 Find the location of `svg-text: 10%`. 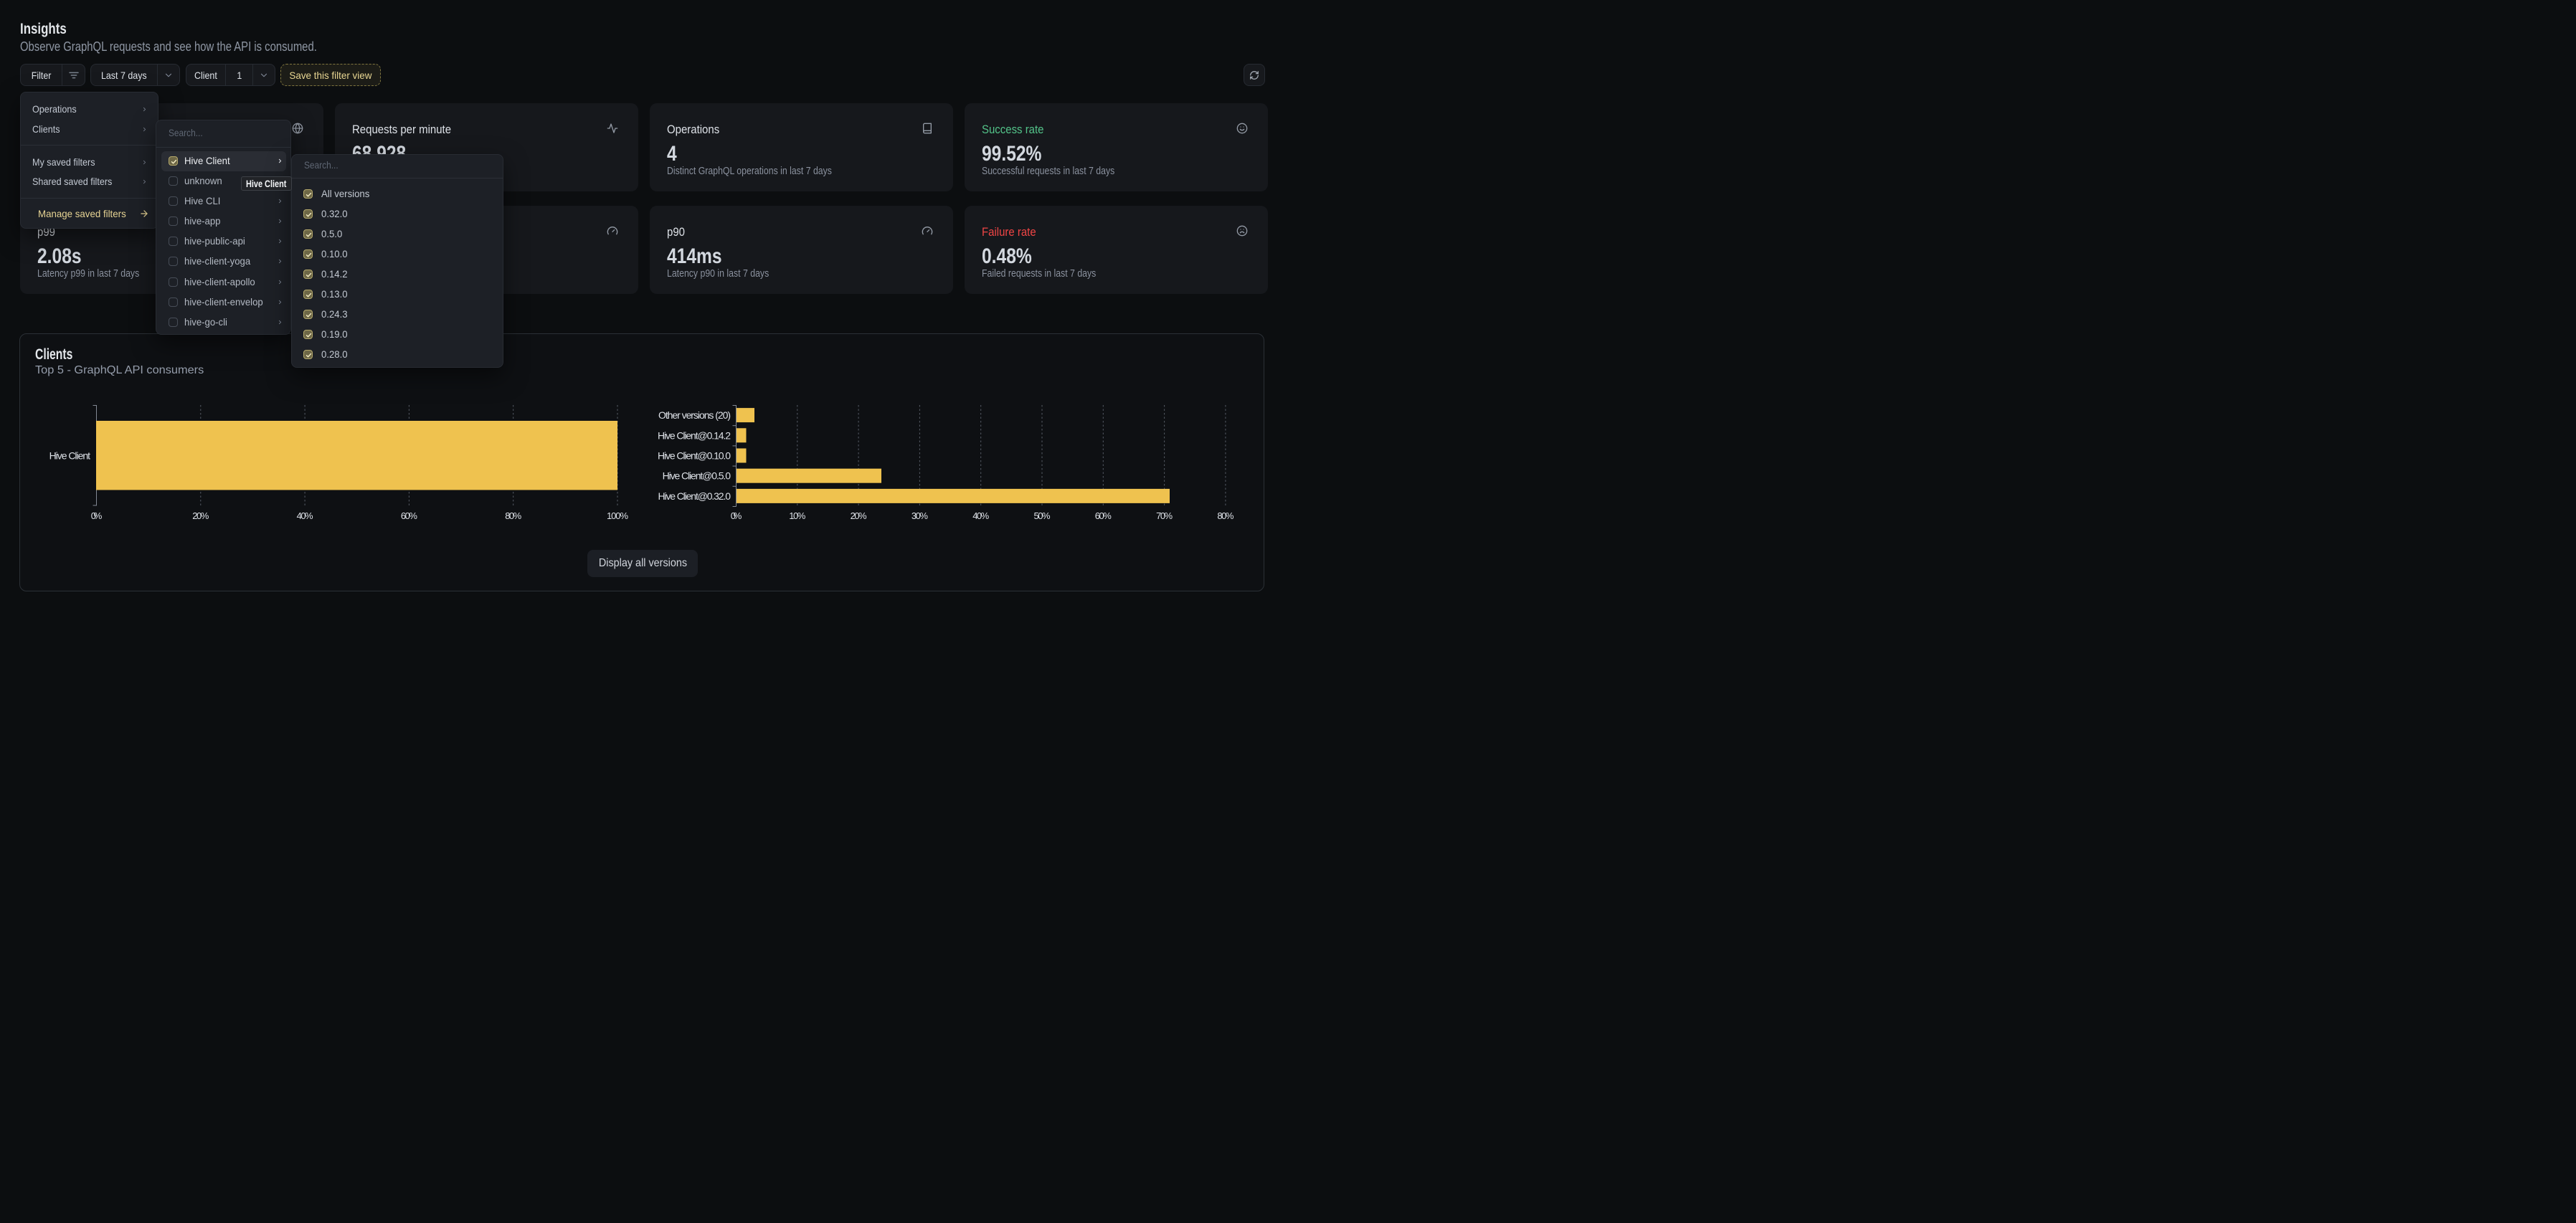

svg-text: 10% is located at coordinates (797, 515).